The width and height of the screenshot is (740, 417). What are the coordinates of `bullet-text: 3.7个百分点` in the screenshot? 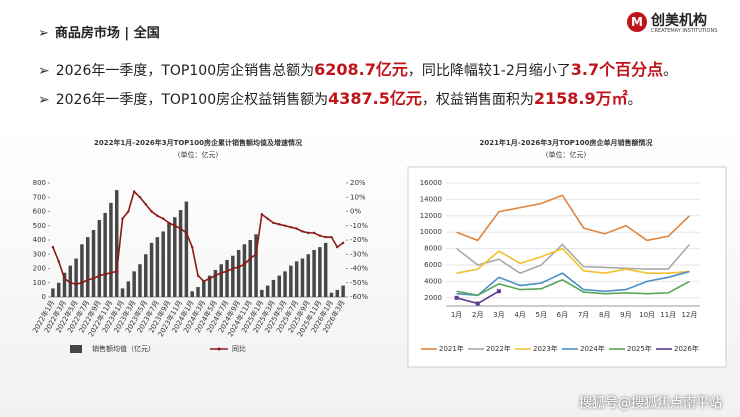 It's located at (617, 69).